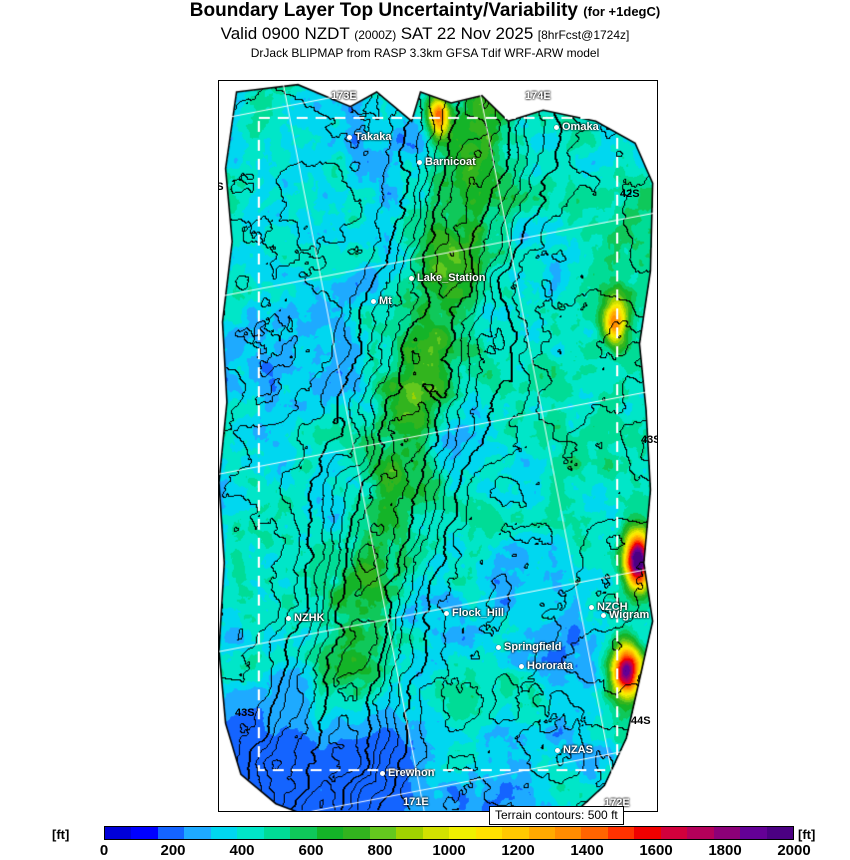 This screenshot has height=860, width=850. I want to click on valid-date-text: SAT 22 Nov 2025, so click(467, 33).